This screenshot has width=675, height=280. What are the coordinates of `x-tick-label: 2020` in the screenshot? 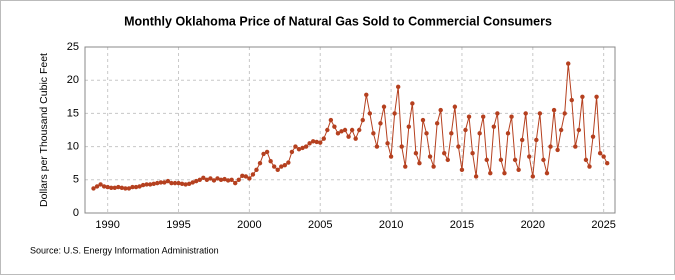 It's located at (533, 225).